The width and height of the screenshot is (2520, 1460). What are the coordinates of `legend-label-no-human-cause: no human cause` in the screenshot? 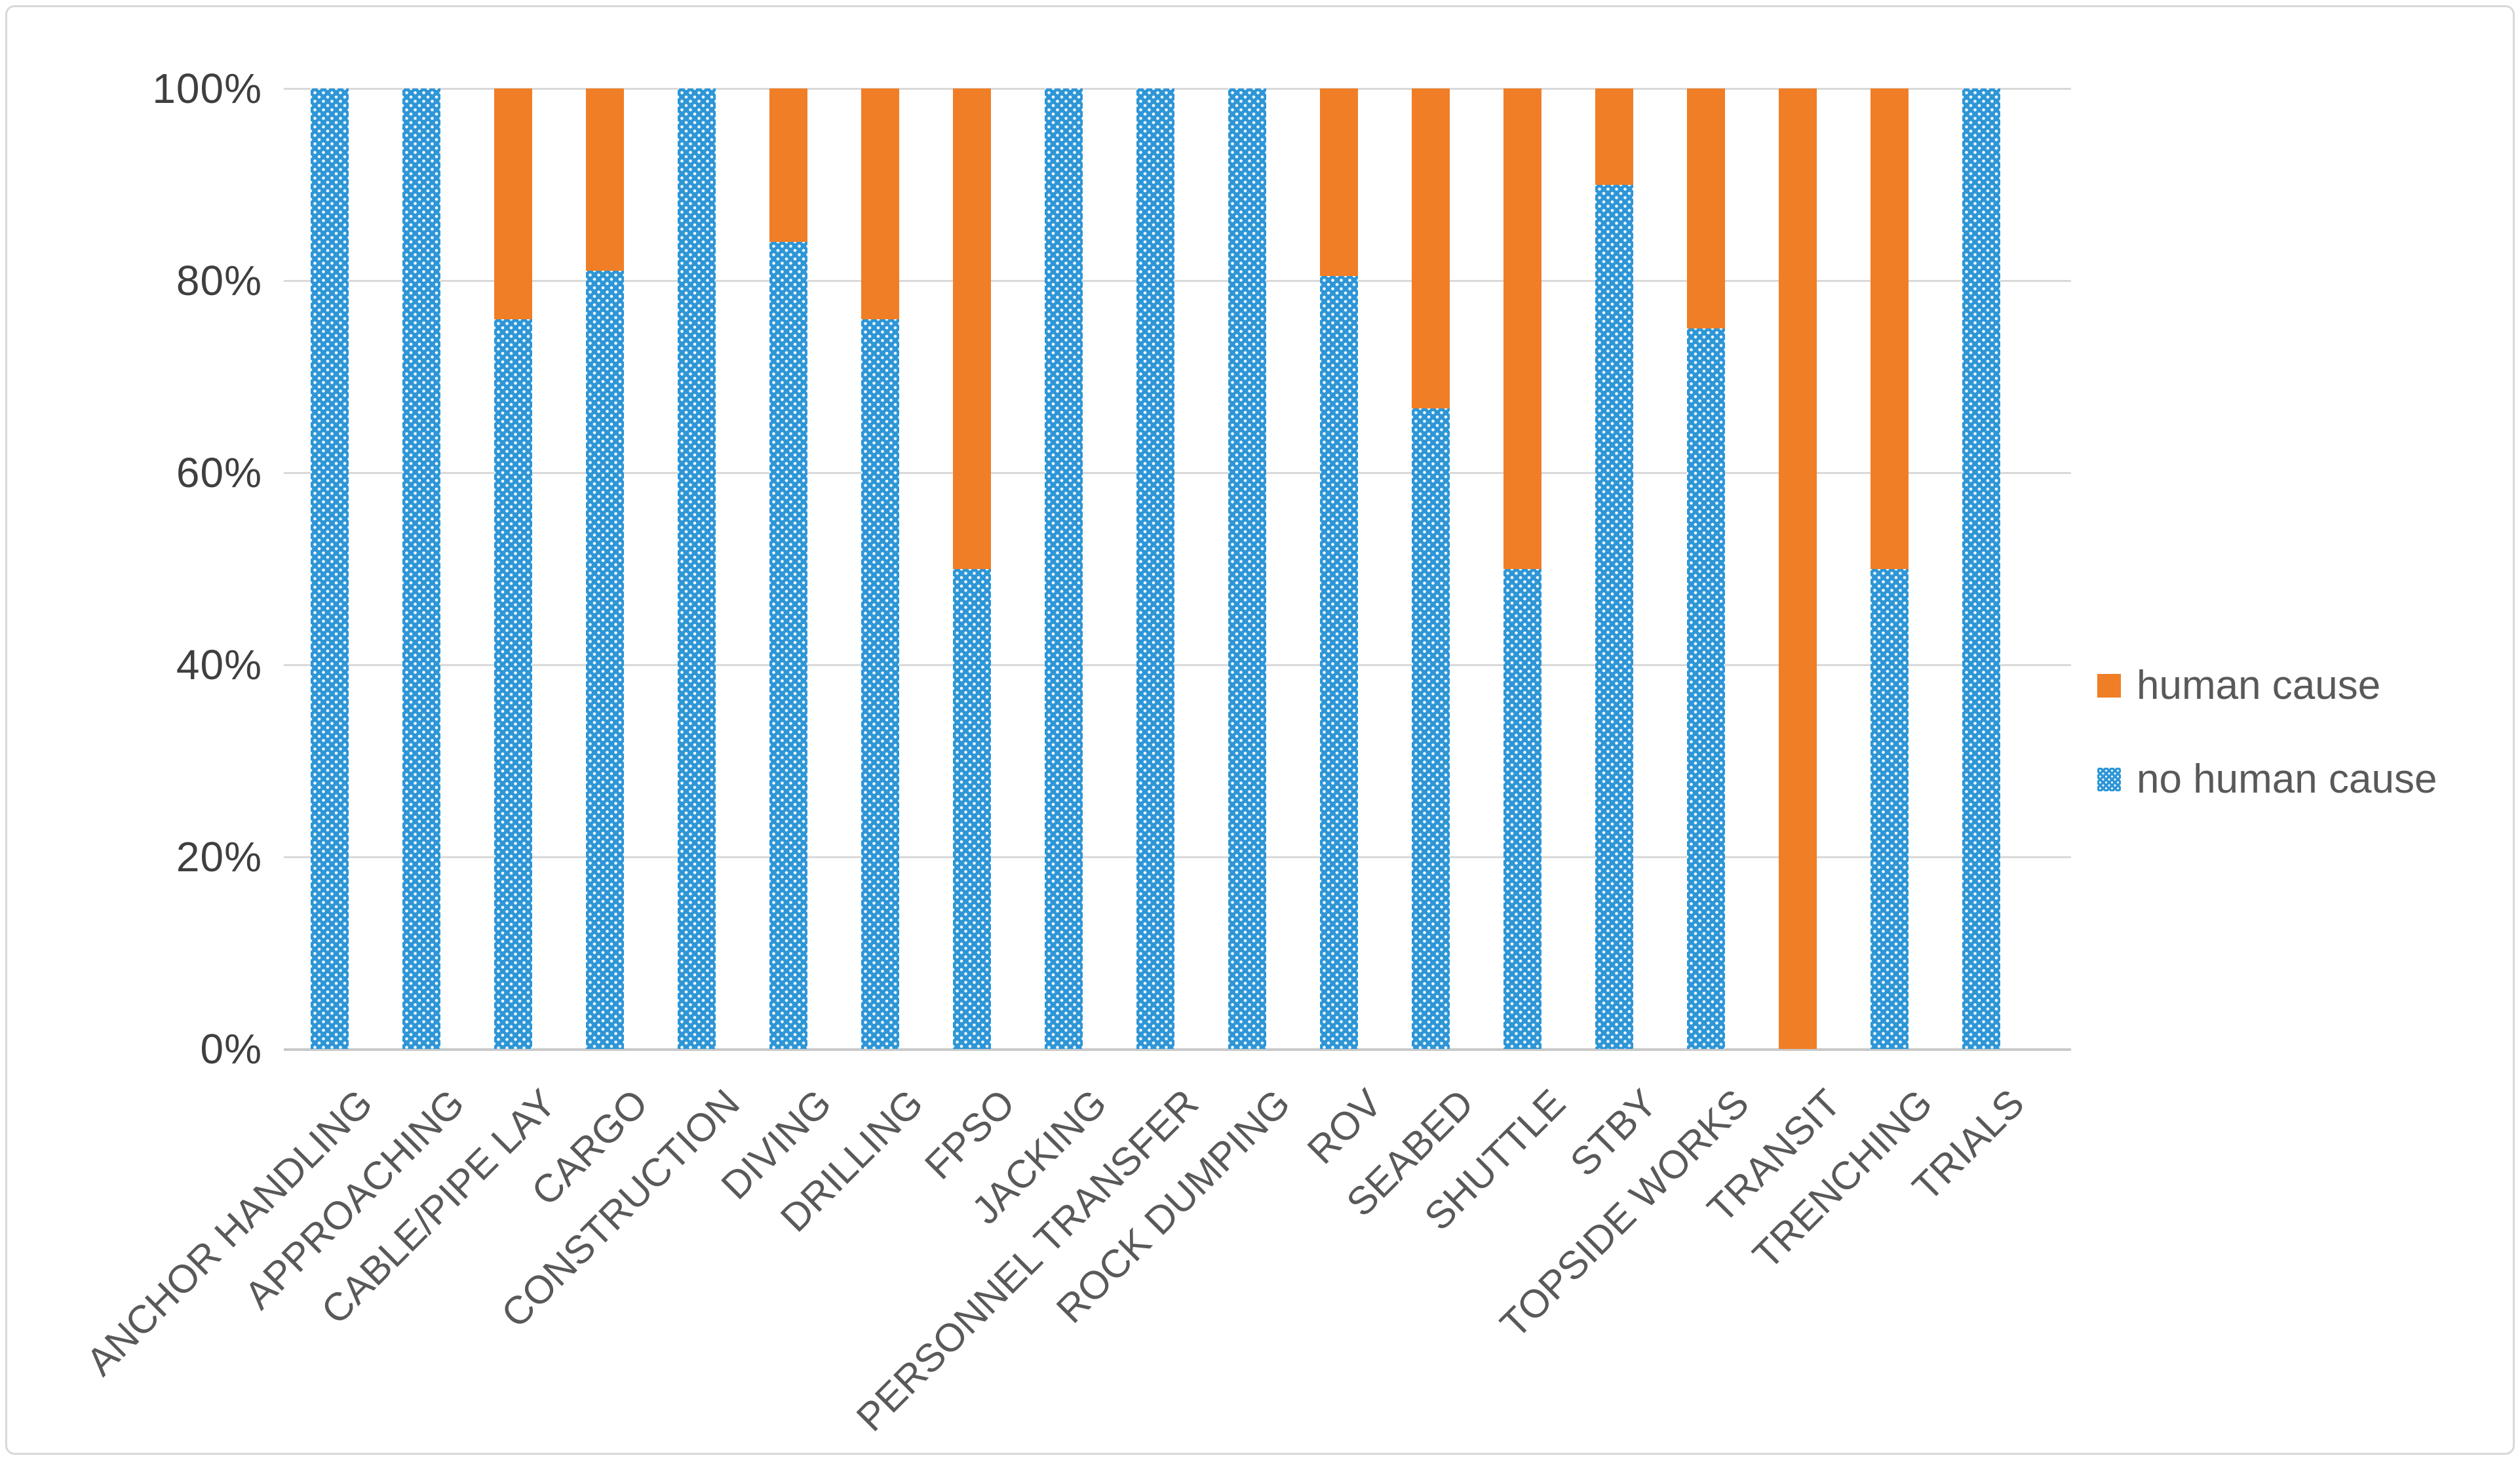 It's located at (2287, 779).